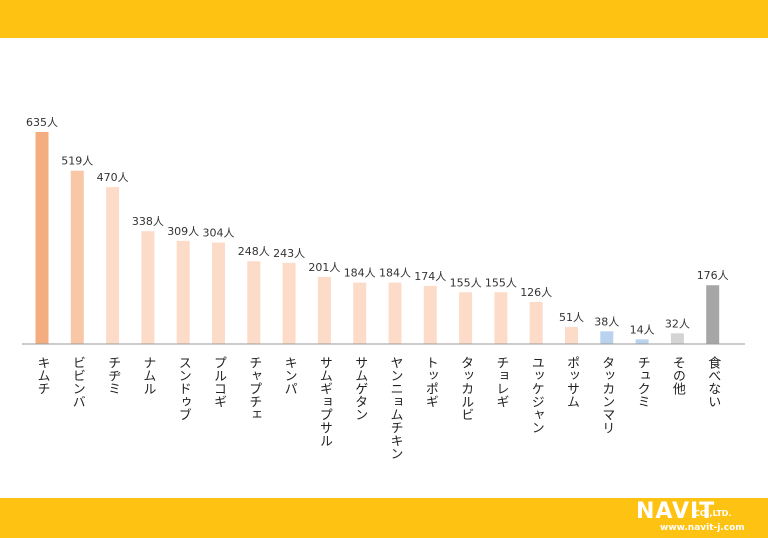 The image size is (768, 538). I want to click on category-label-14: ユッケジャン, so click(536, 395).